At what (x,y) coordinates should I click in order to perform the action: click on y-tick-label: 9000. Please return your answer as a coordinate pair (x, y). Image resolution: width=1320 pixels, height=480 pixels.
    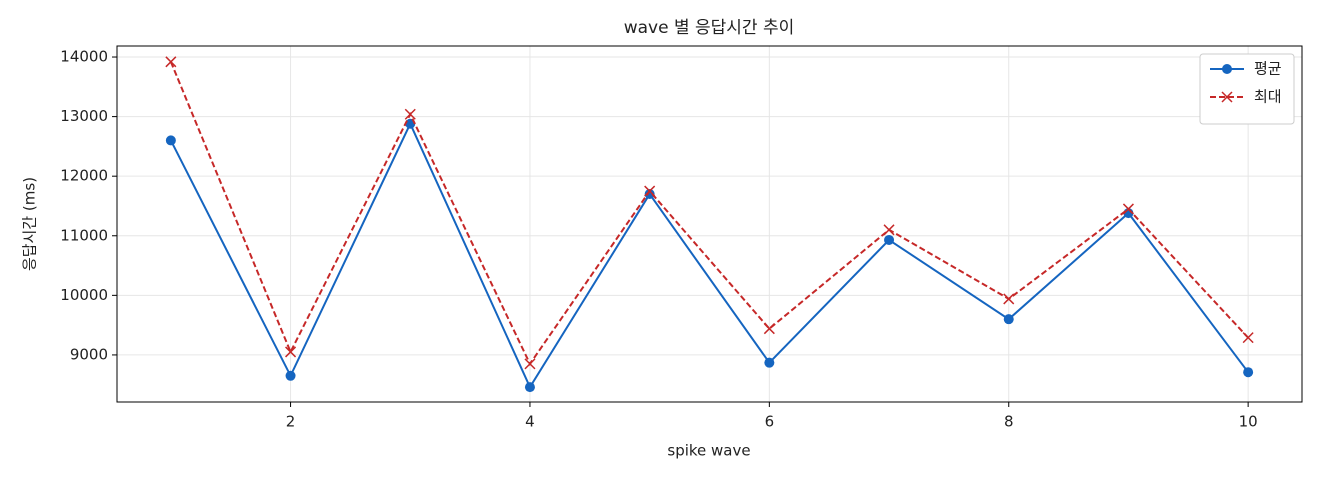
    Looking at the image, I should click on (89, 354).